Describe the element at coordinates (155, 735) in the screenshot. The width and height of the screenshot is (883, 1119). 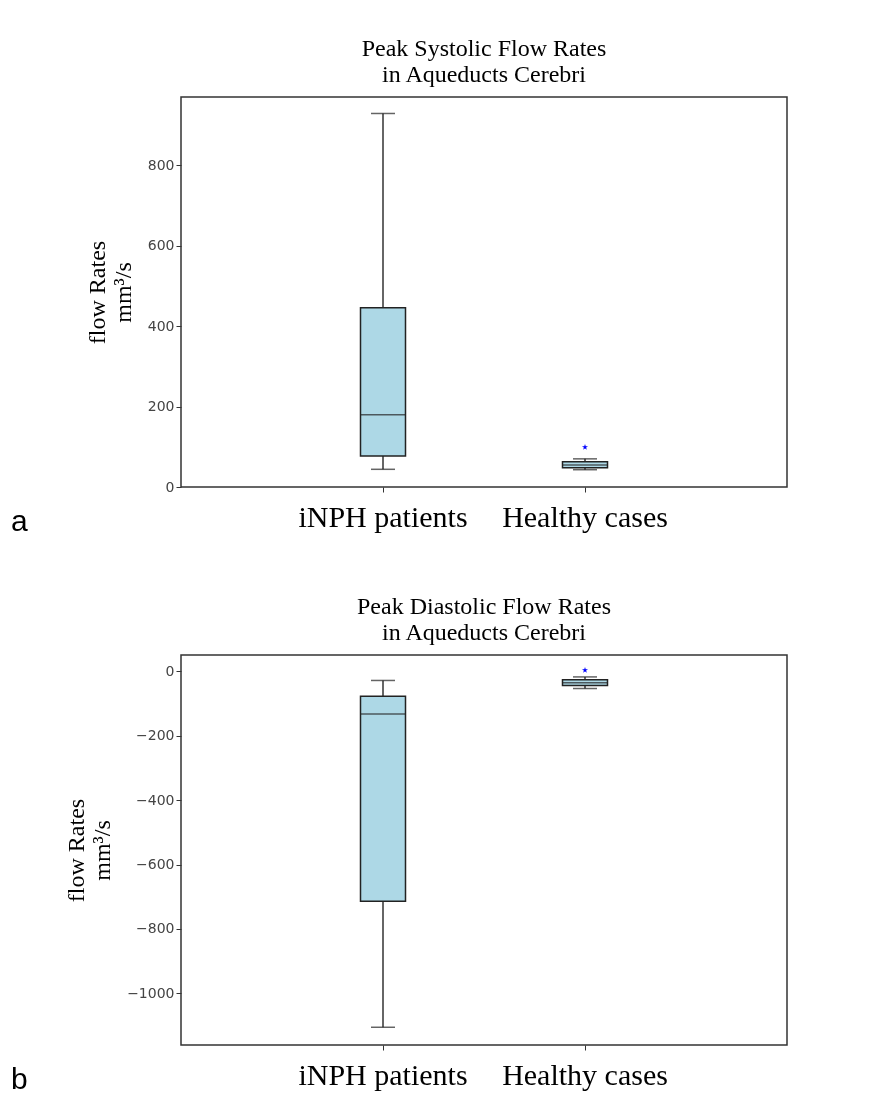
I see `y-tick-label: −200` at that location.